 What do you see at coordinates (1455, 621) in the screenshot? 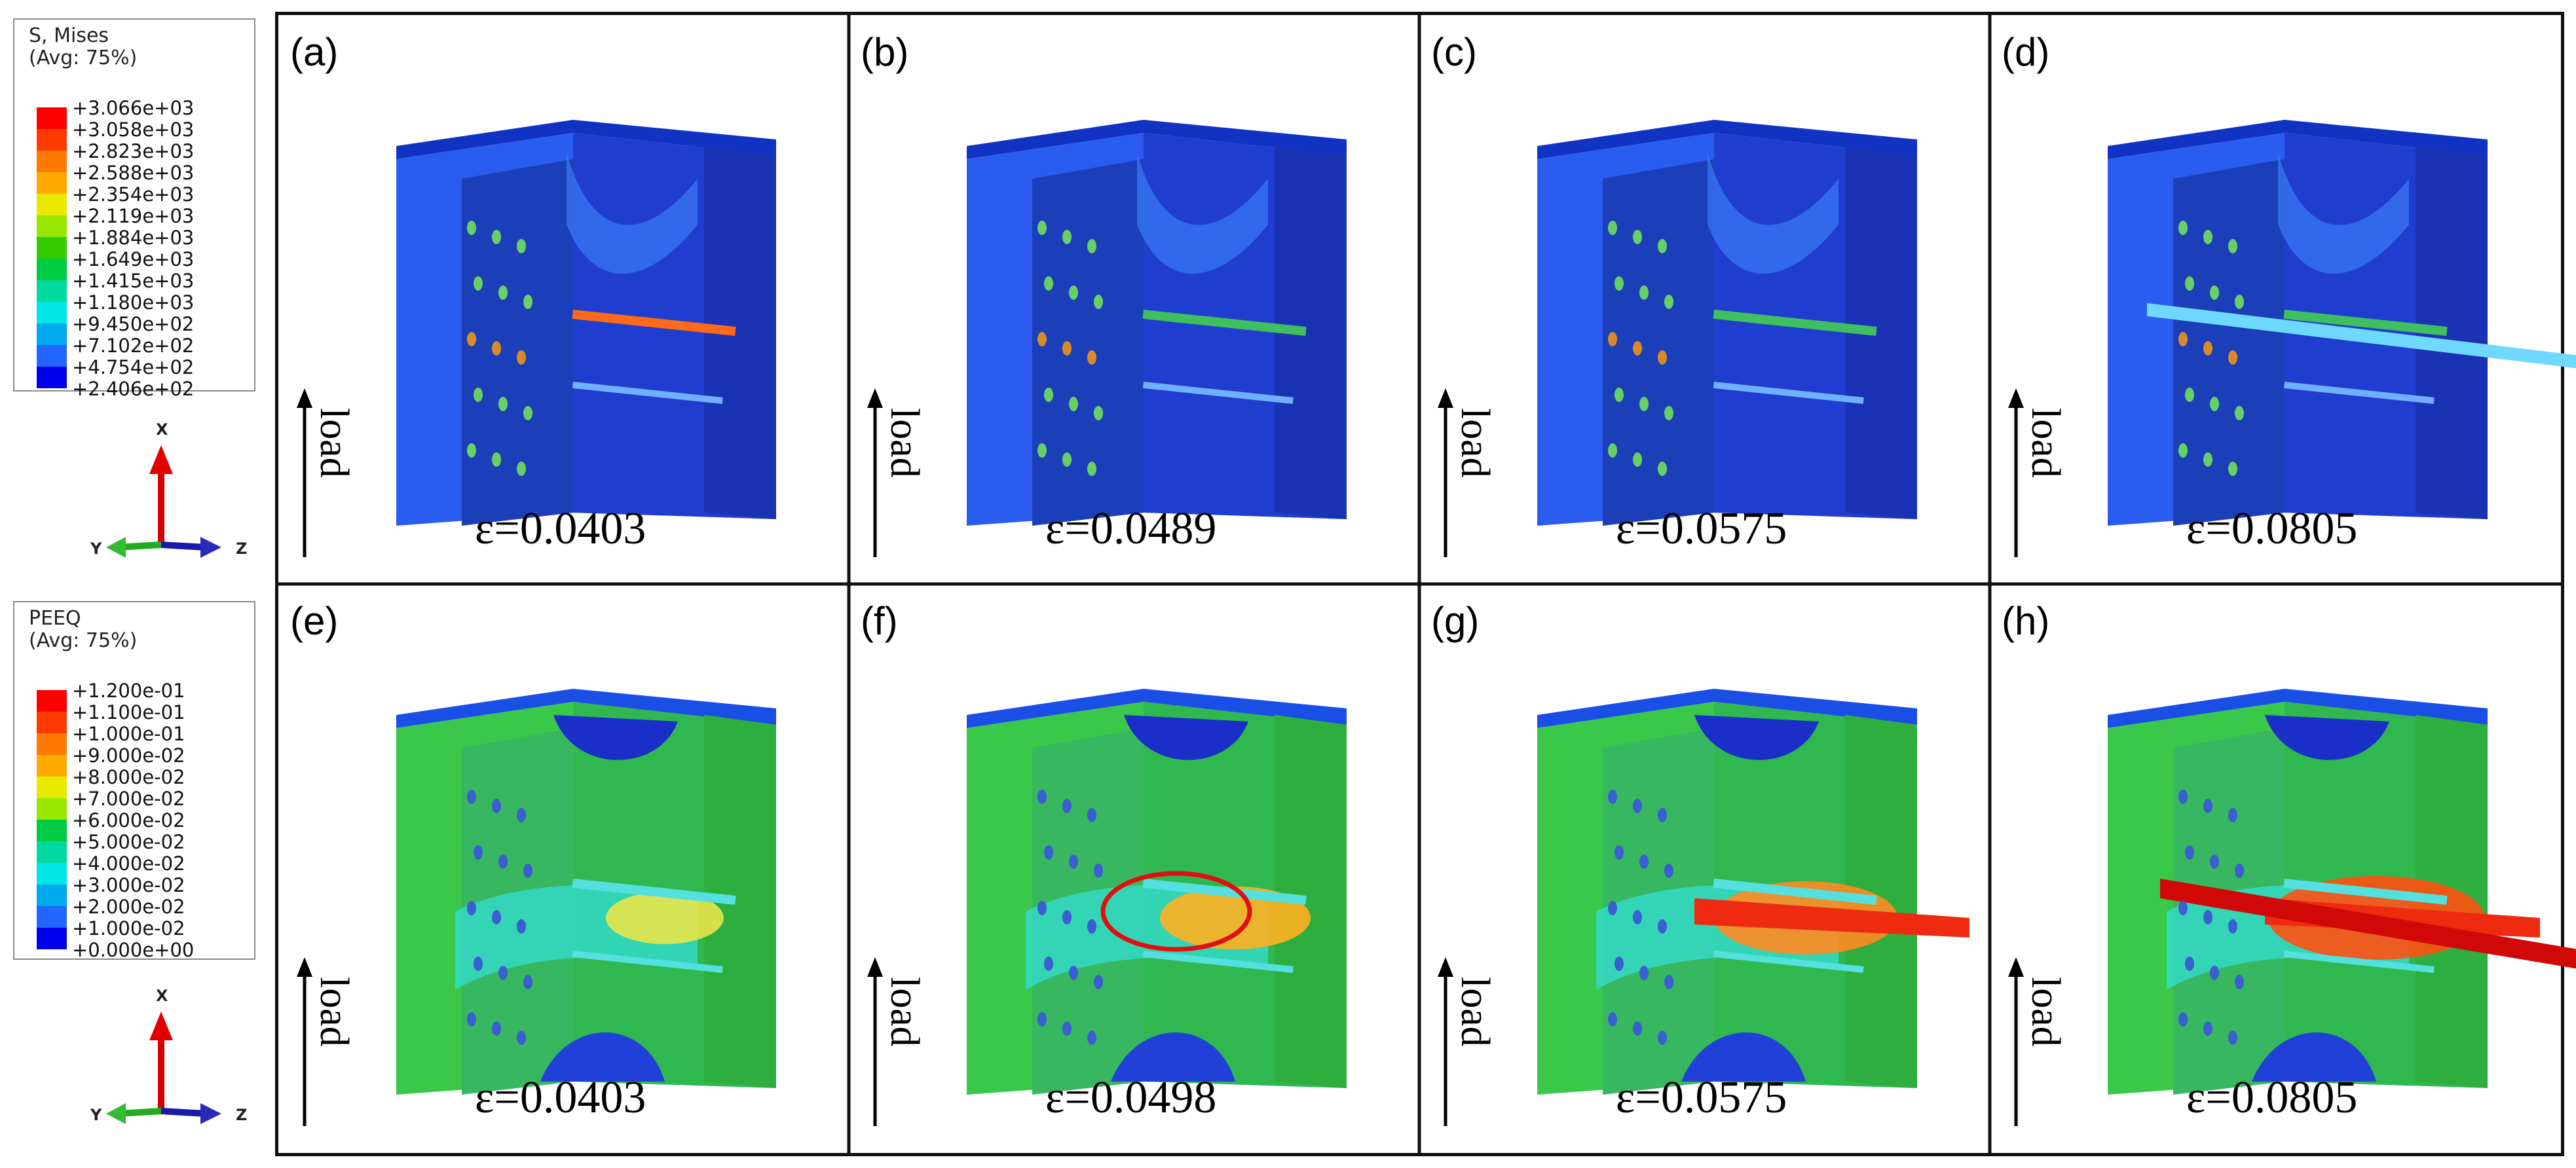
I see `panel-letter: (g)` at bounding box center [1455, 621].